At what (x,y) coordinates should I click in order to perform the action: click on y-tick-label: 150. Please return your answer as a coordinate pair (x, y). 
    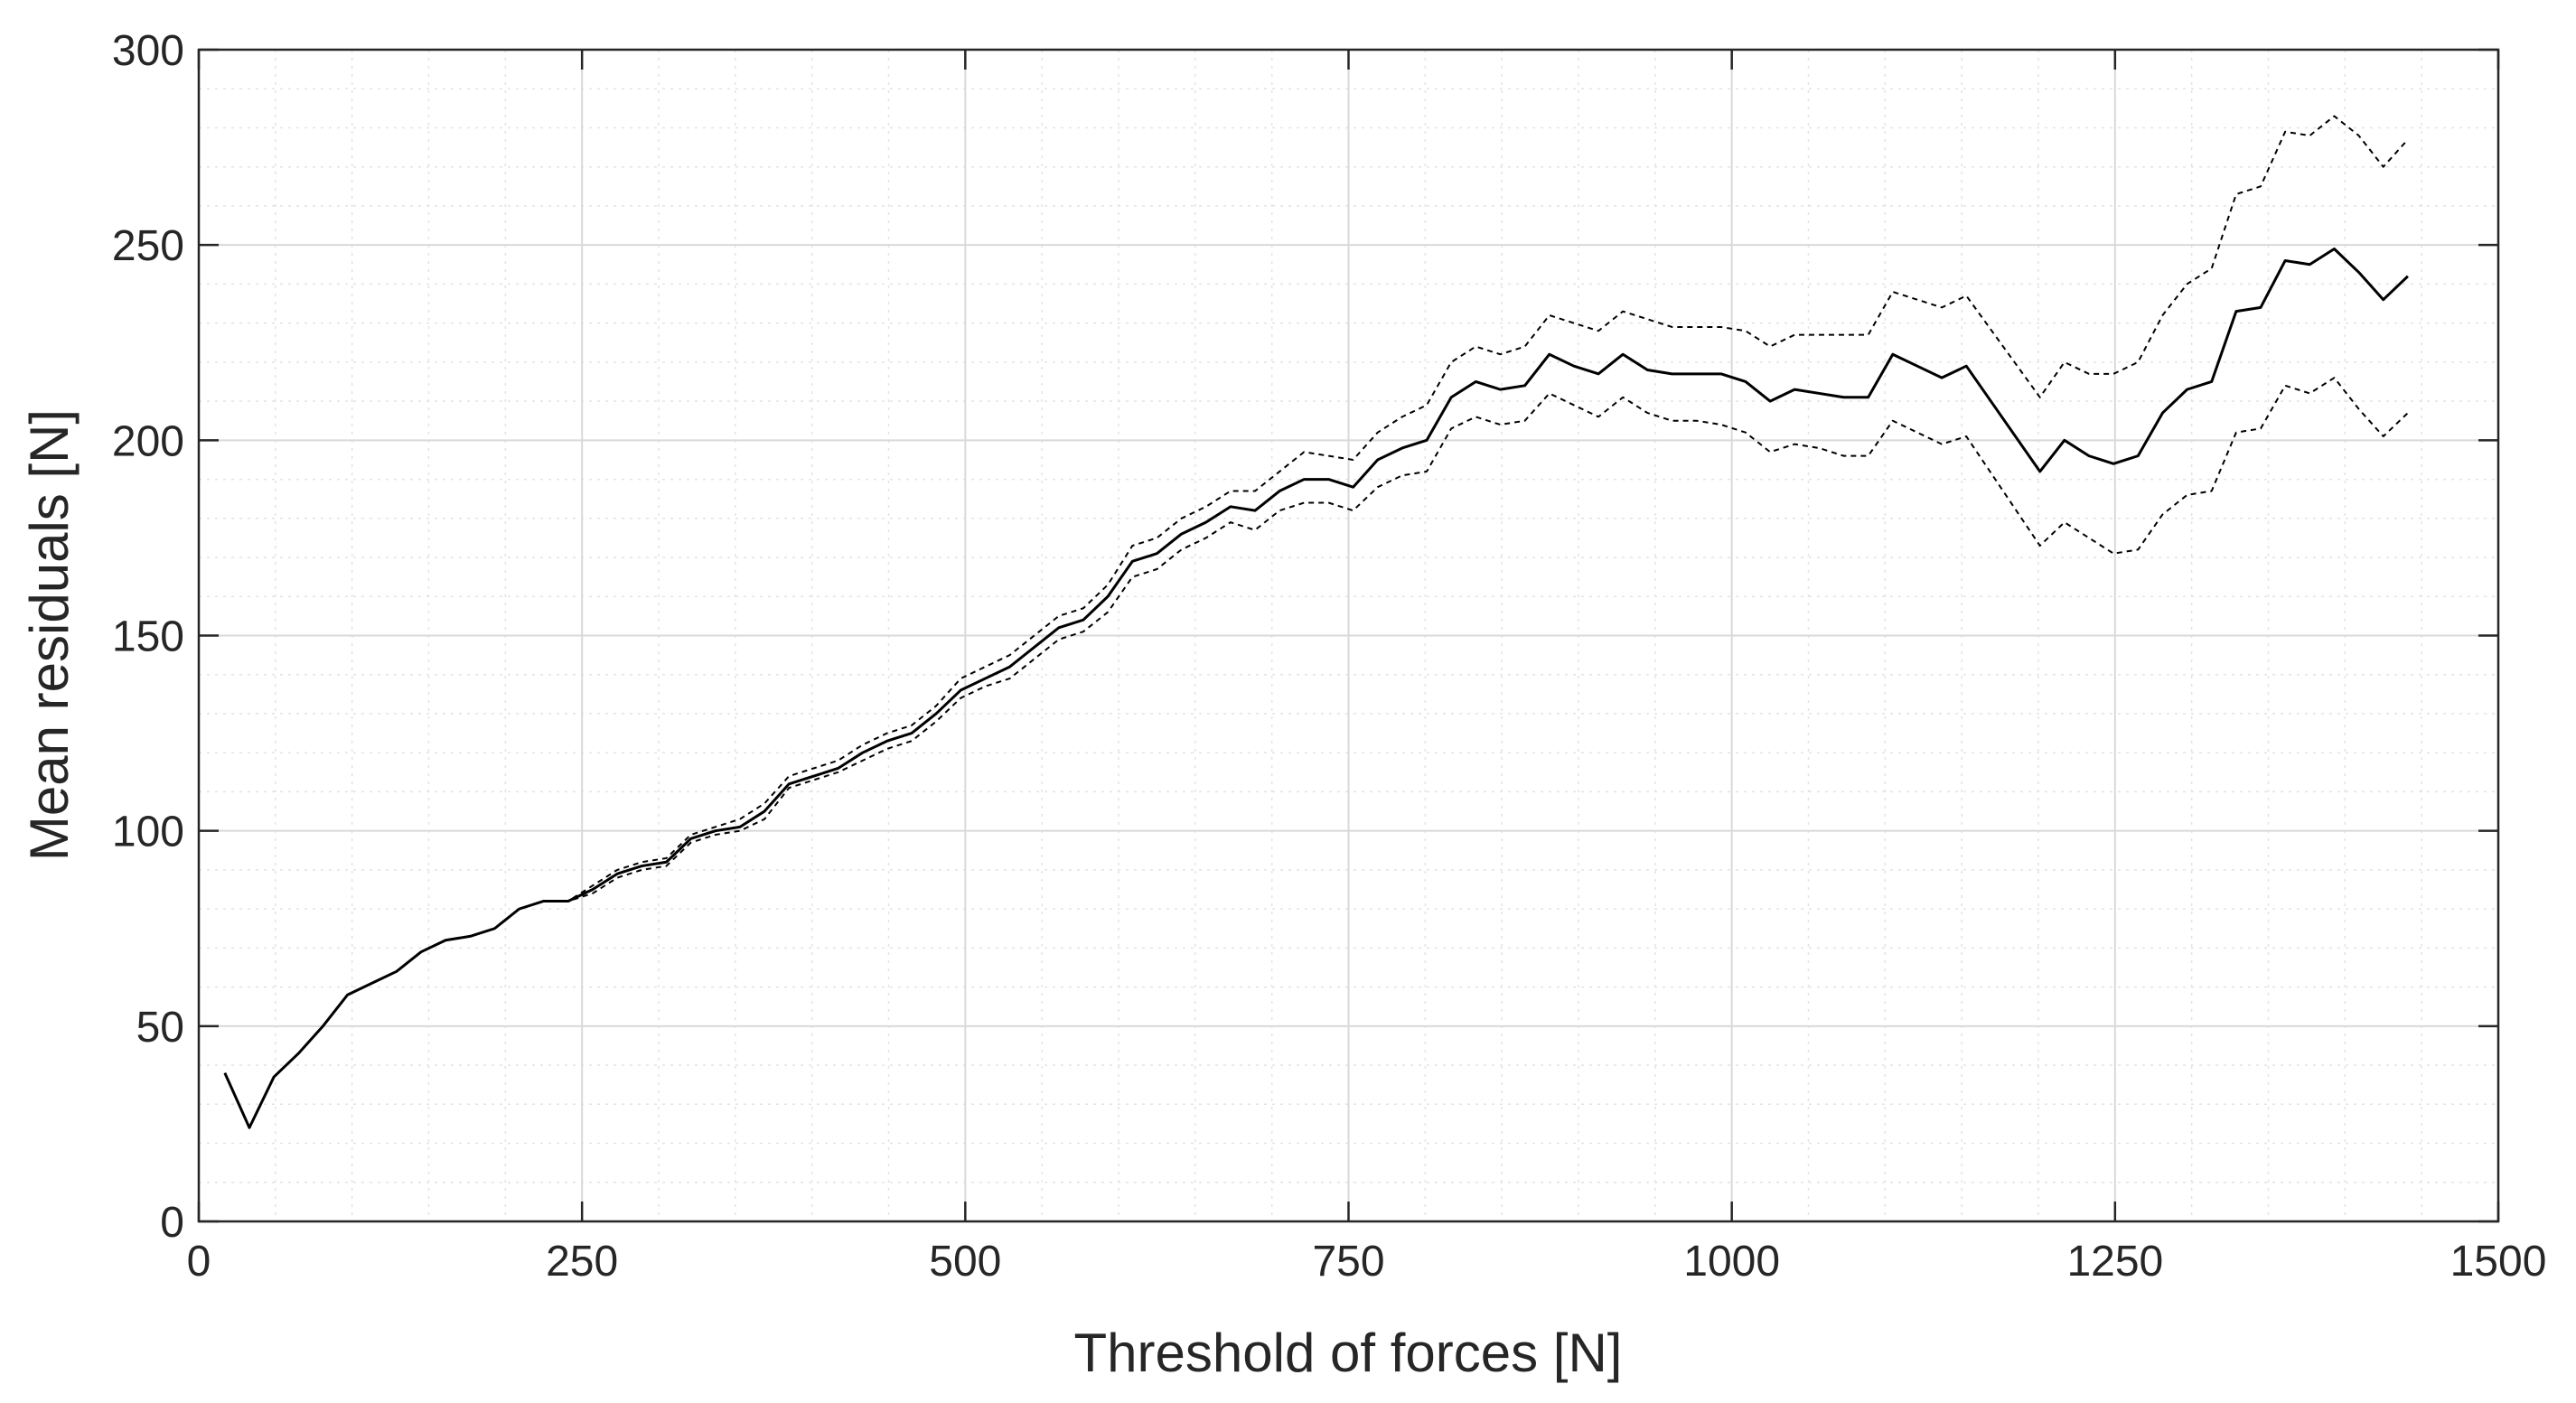
    Looking at the image, I should click on (148, 637).